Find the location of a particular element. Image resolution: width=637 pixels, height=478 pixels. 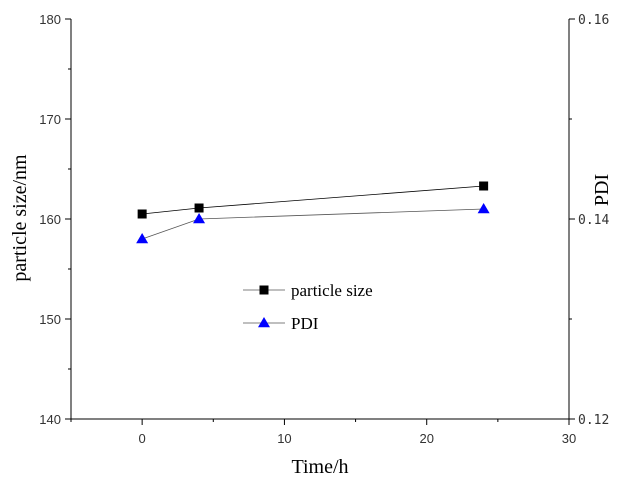

y-axis-title-right: PDI is located at coordinates (602, 190).